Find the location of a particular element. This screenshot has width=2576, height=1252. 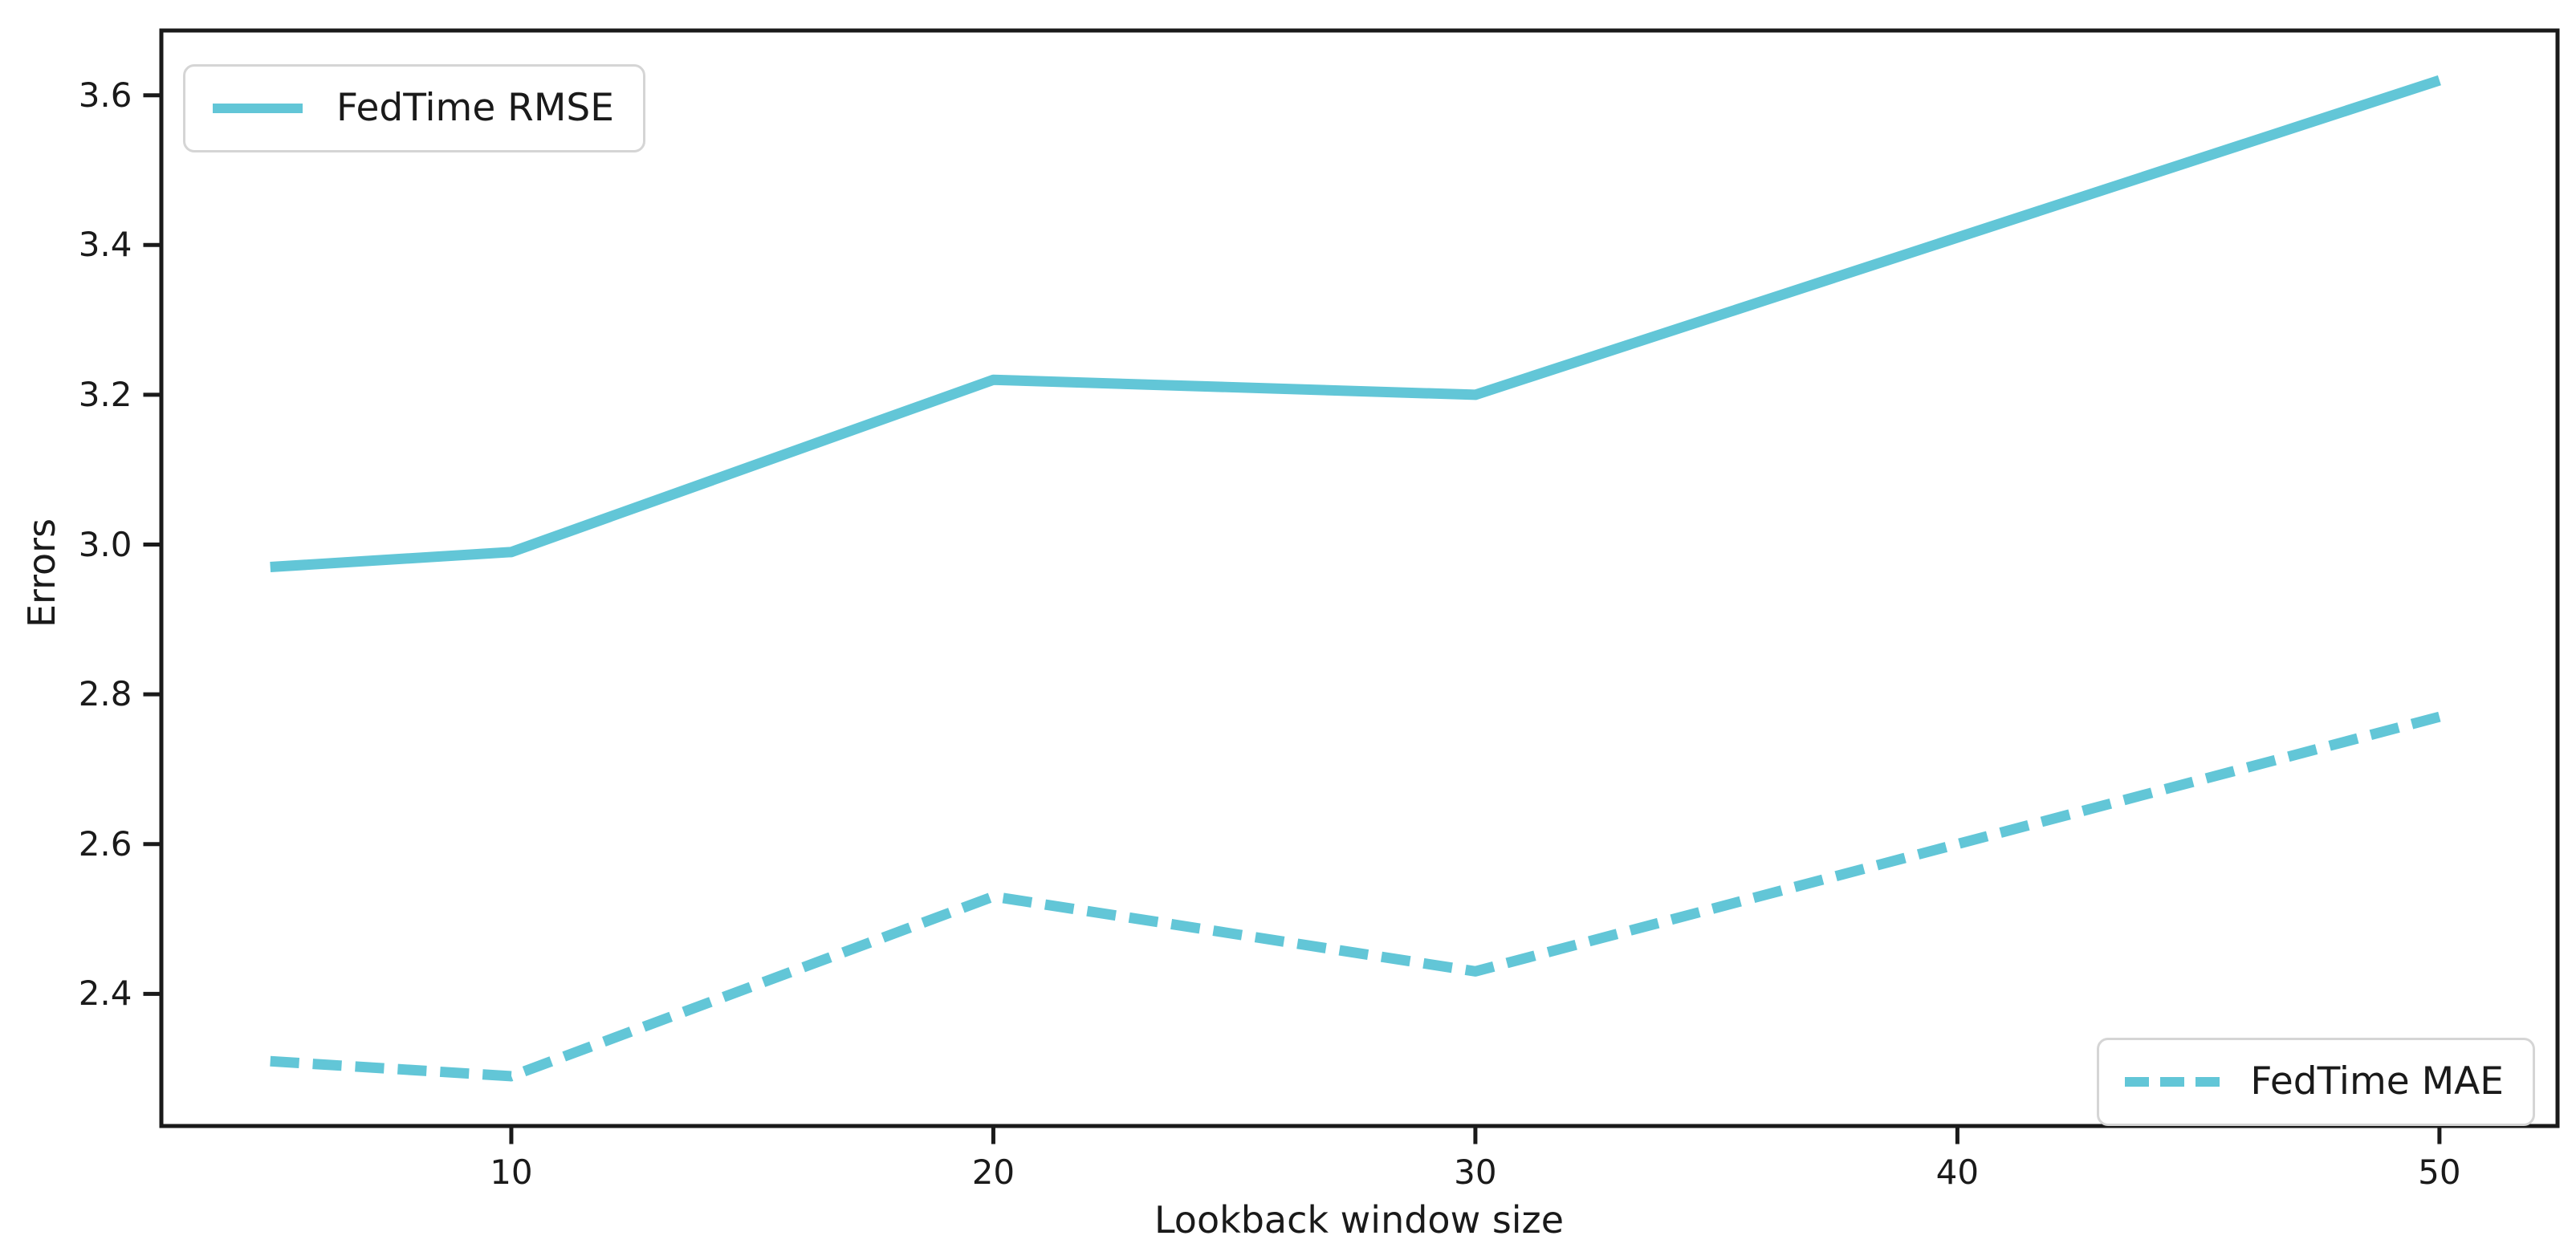

x-tick-label: 30 is located at coordinates (1475, 1172).